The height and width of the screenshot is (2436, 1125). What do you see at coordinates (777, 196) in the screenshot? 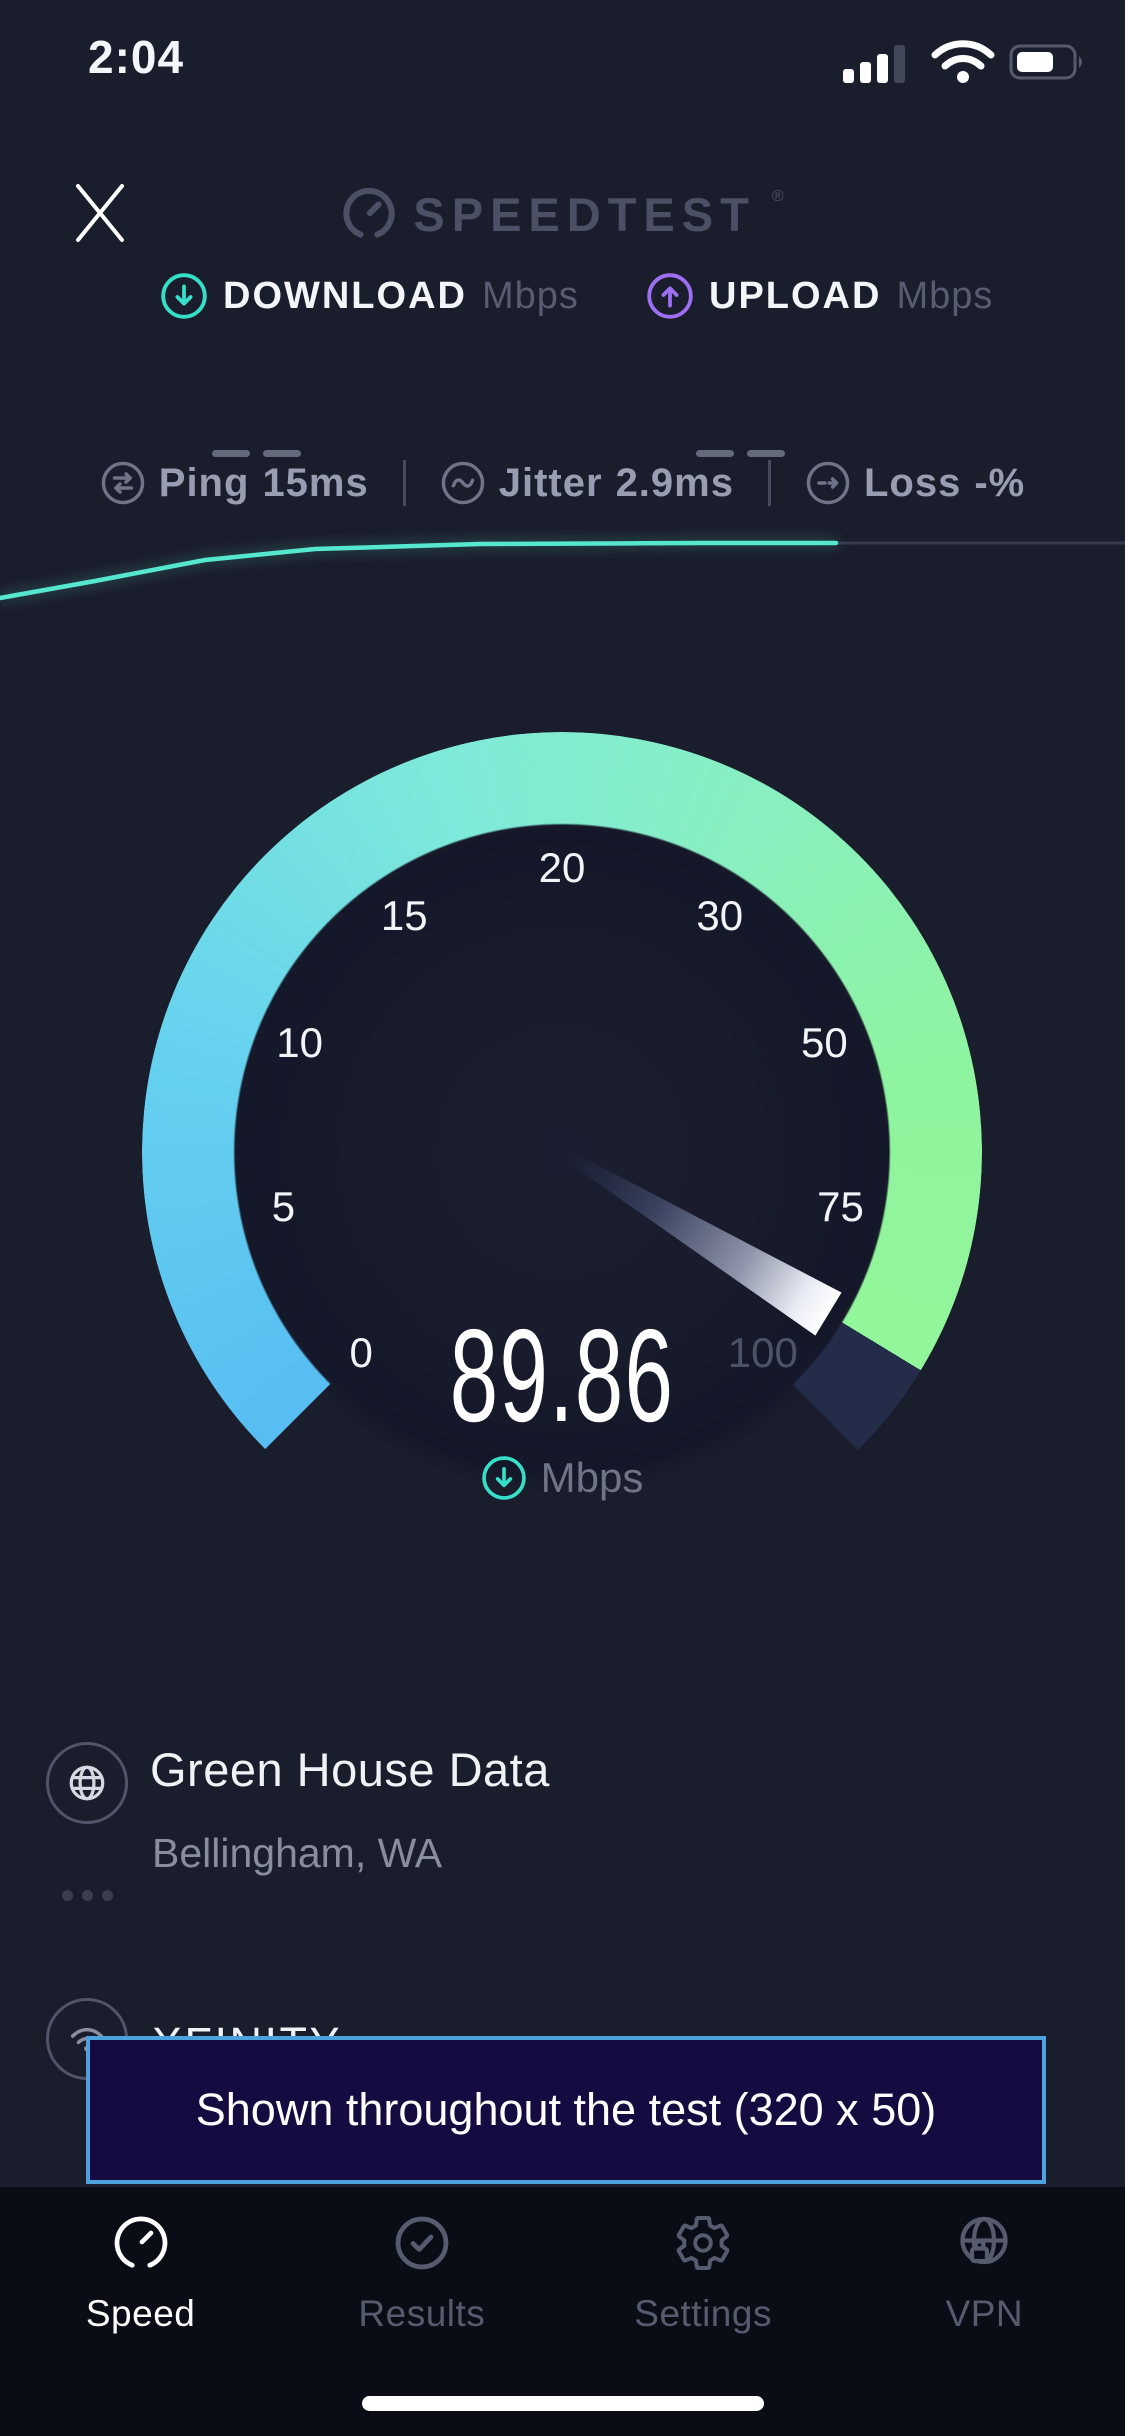
I see `logo-trademark: ®` at bounding box center [777, 196].